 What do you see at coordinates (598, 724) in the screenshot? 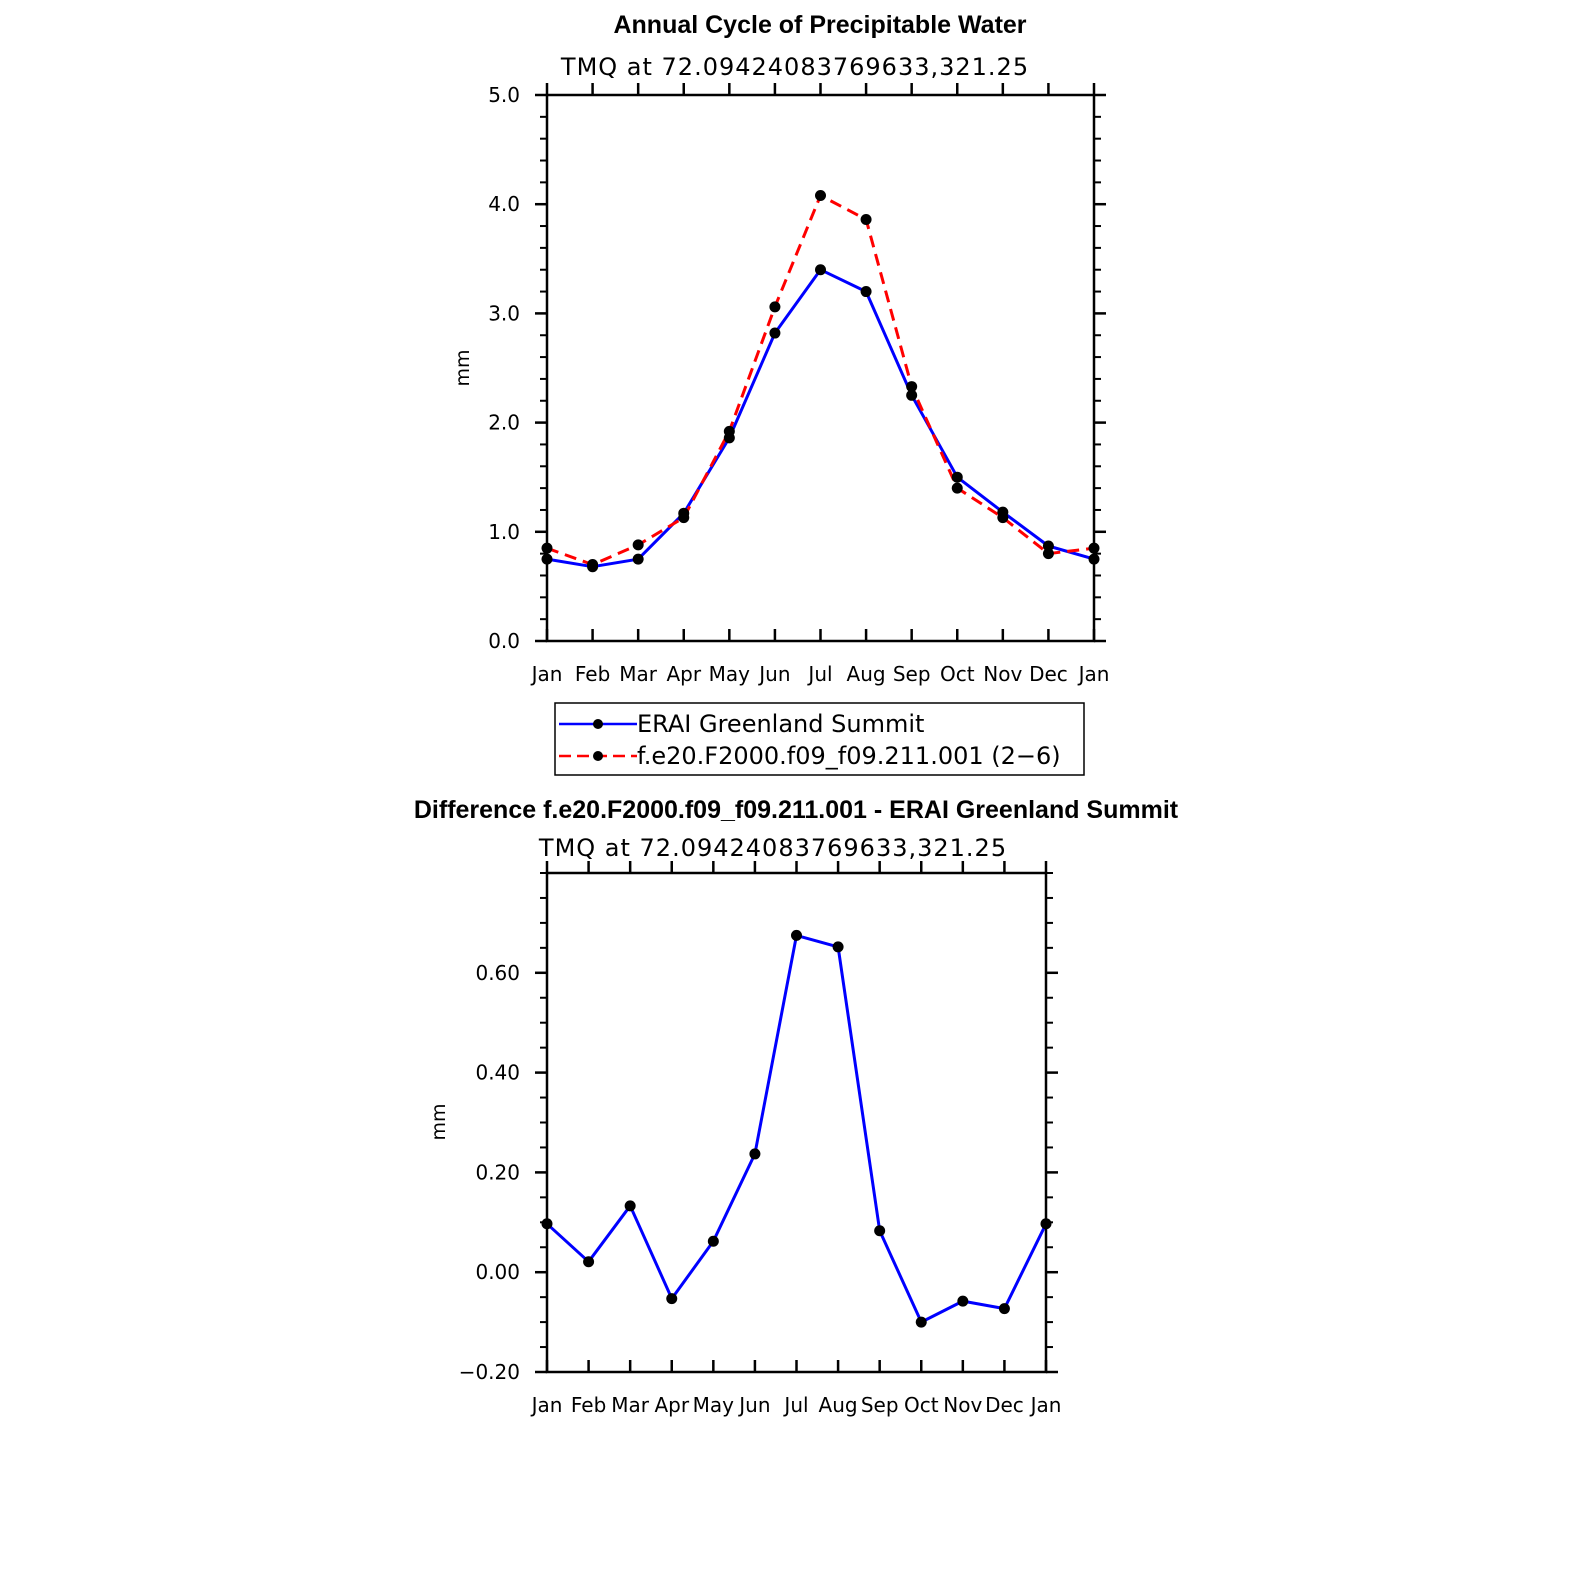
I see `legend-marker-erai` at bounding box center [598, 724].